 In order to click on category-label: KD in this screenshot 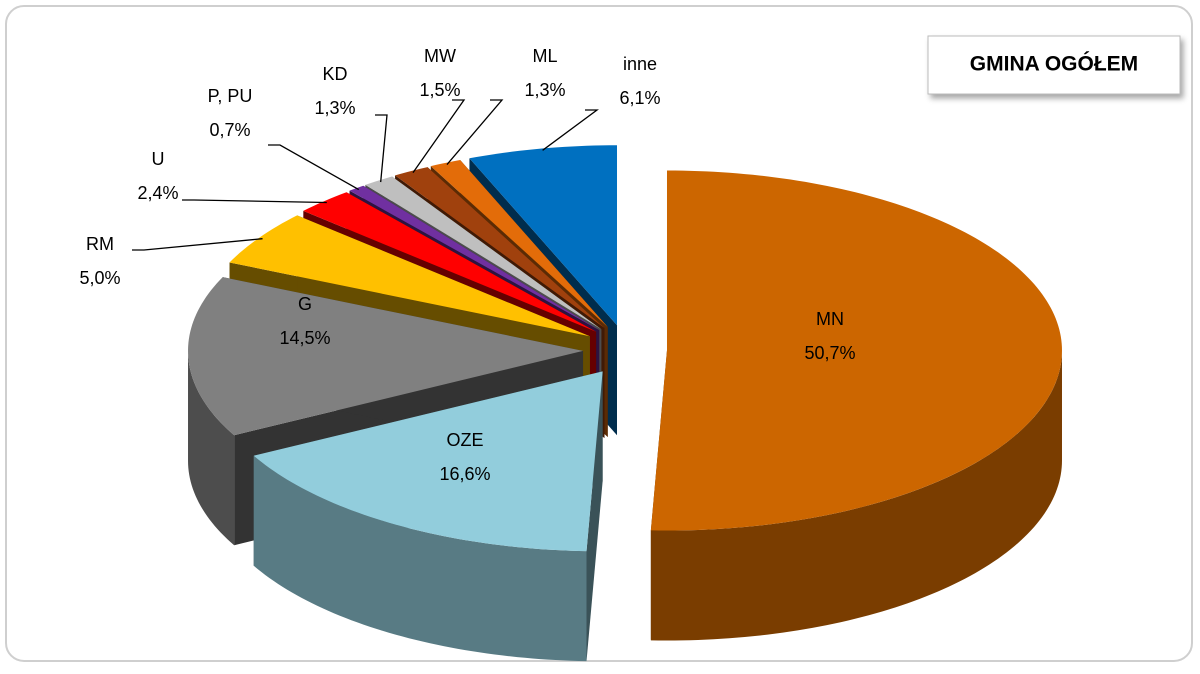, I will do `click(334, 74)`.